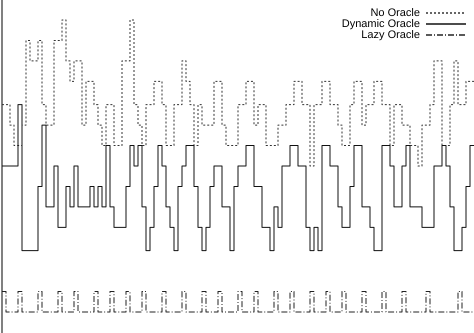 The image size is (474, 333). I want to click on legend-label: No Oracle, so click(395, 12).